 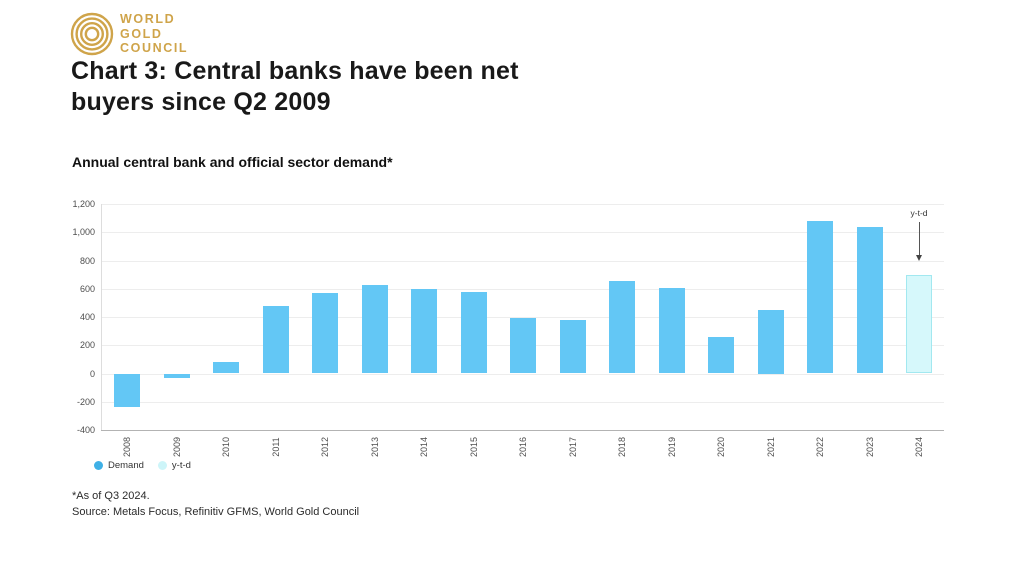 What do you see at coordinates (473, 332) in the screenshot?
I see `bar-2015` at bounding box center [473, 332].